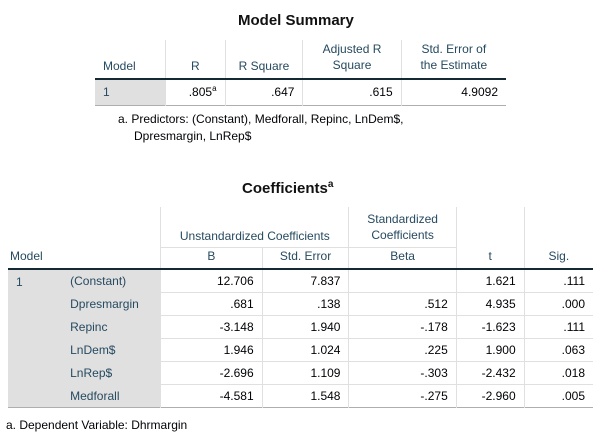  Describe the element at coordinates (254, 227) in the screenshot. I see `coef-header-unstandardized: Unstandardized Coefficients` at that location.